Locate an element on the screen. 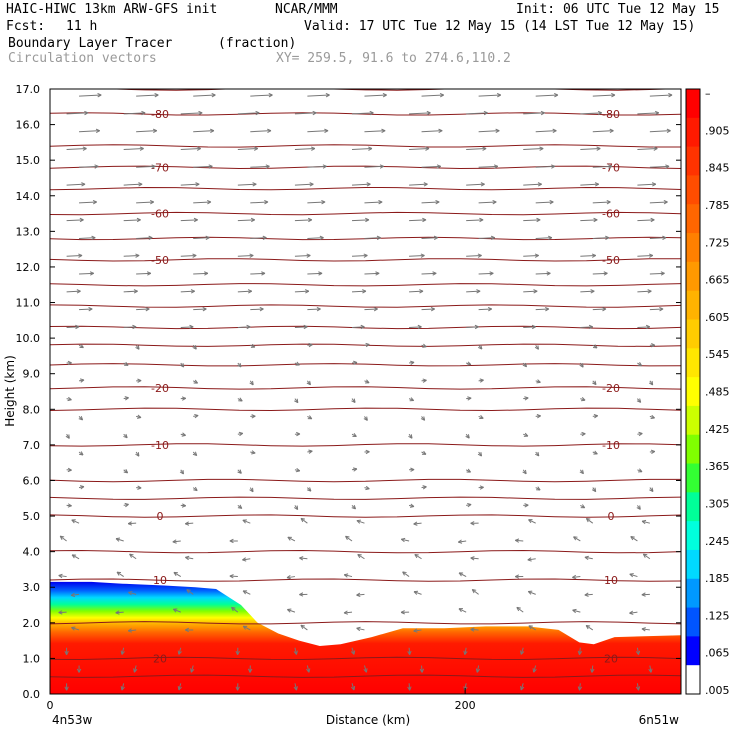 This screenshot has width=740, height=740. x-tick-label: 200 is located at coordinates (465, 705).